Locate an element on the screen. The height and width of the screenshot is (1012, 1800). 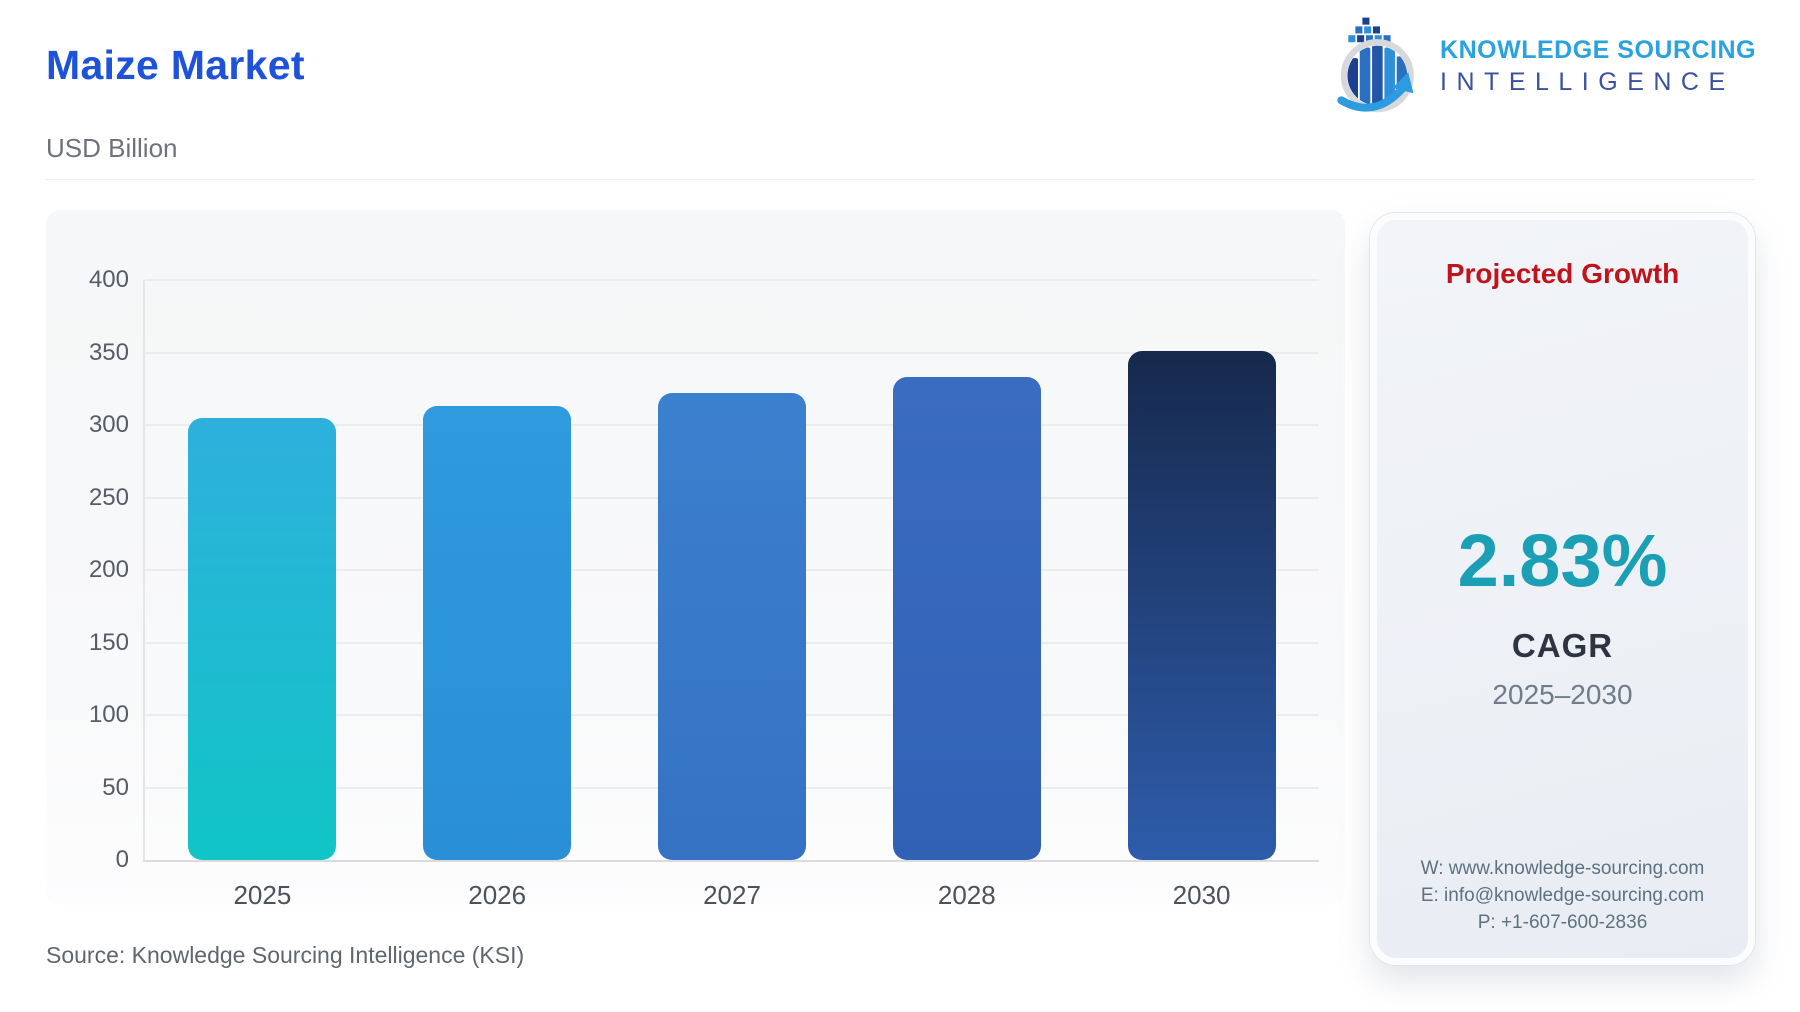
pixel-squares is located at coordinates (1369, 30).